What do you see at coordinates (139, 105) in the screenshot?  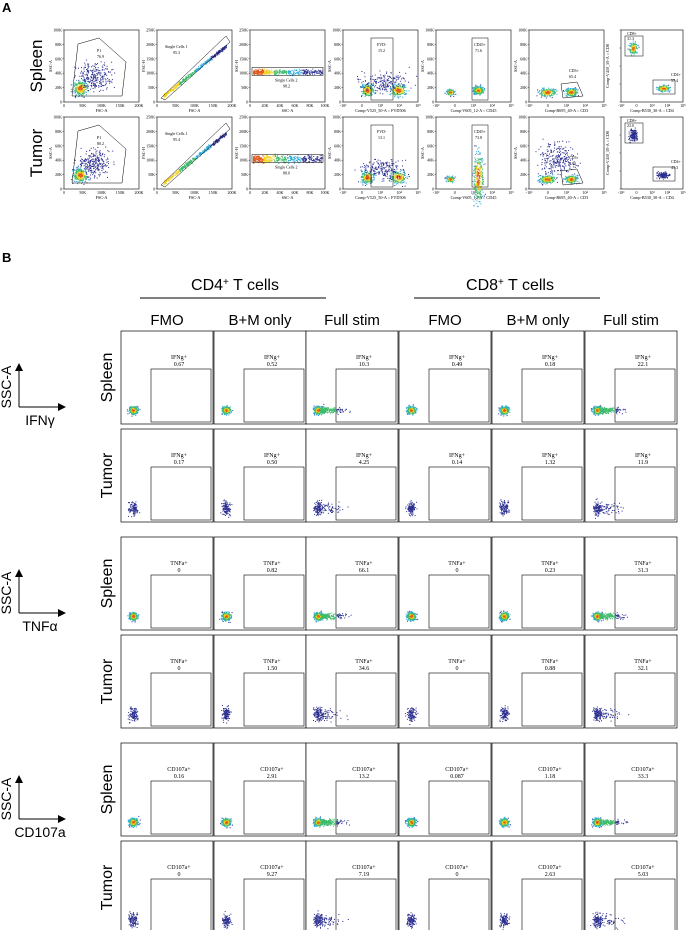 I see `x-tick-label: 200K` at bounding box center [139, 105].